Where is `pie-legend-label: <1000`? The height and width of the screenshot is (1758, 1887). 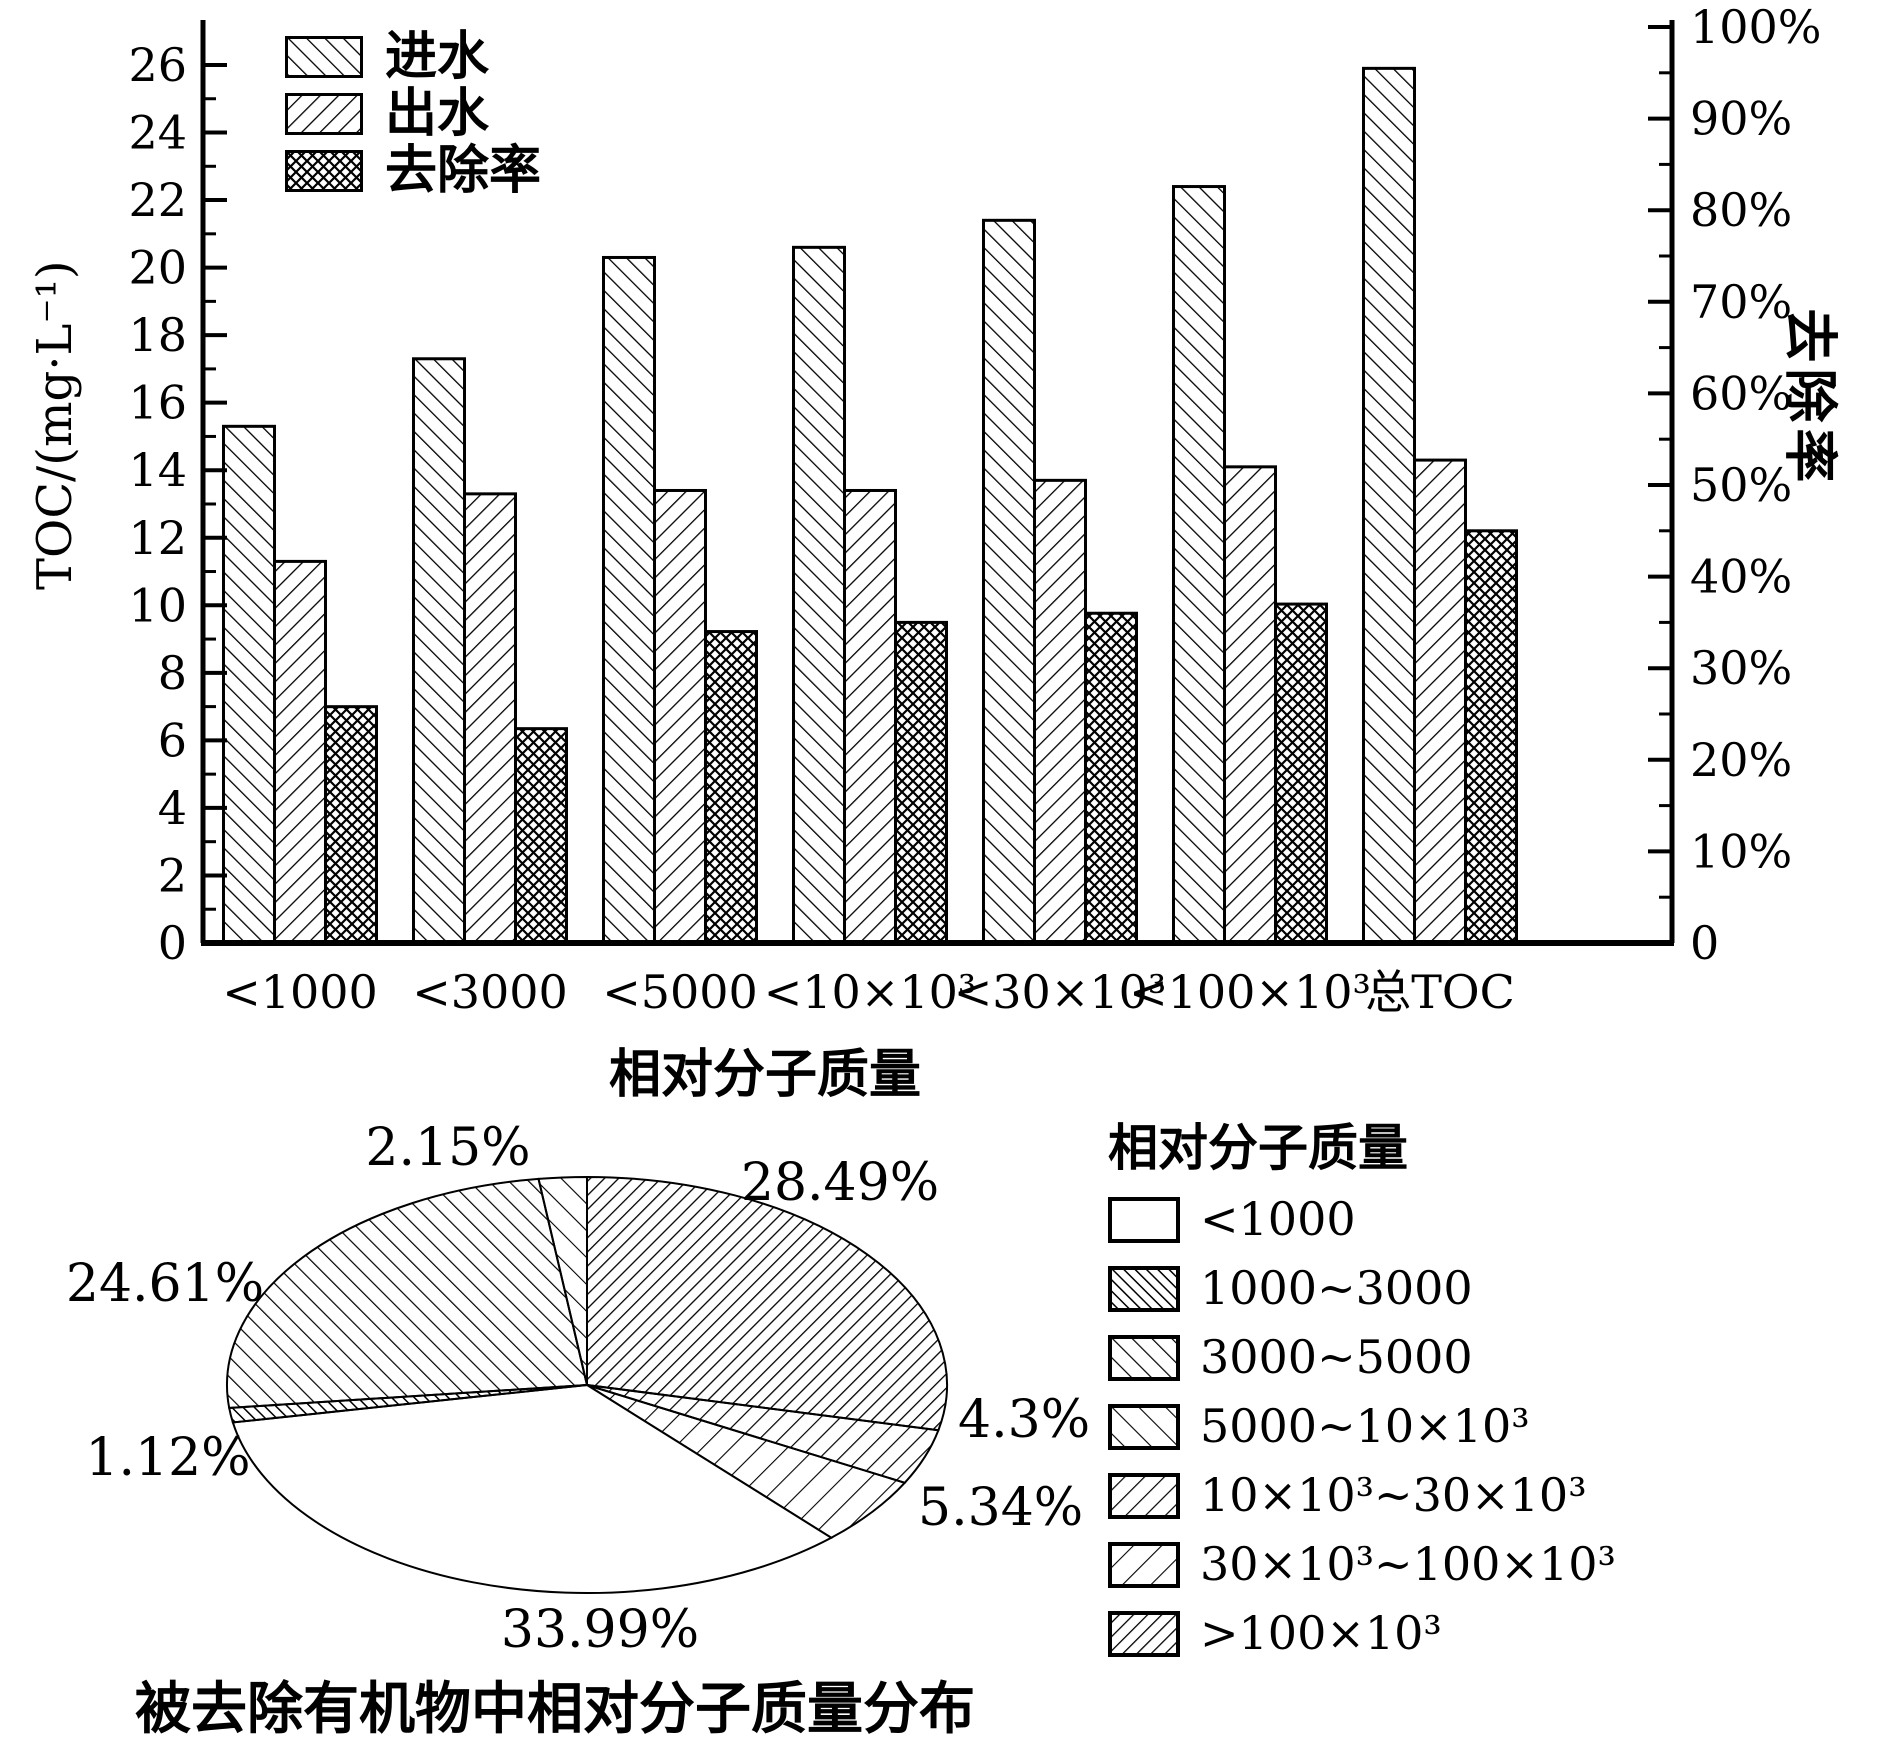 pie-legend-label: <1000 is located at coordinates (1278, 1219).